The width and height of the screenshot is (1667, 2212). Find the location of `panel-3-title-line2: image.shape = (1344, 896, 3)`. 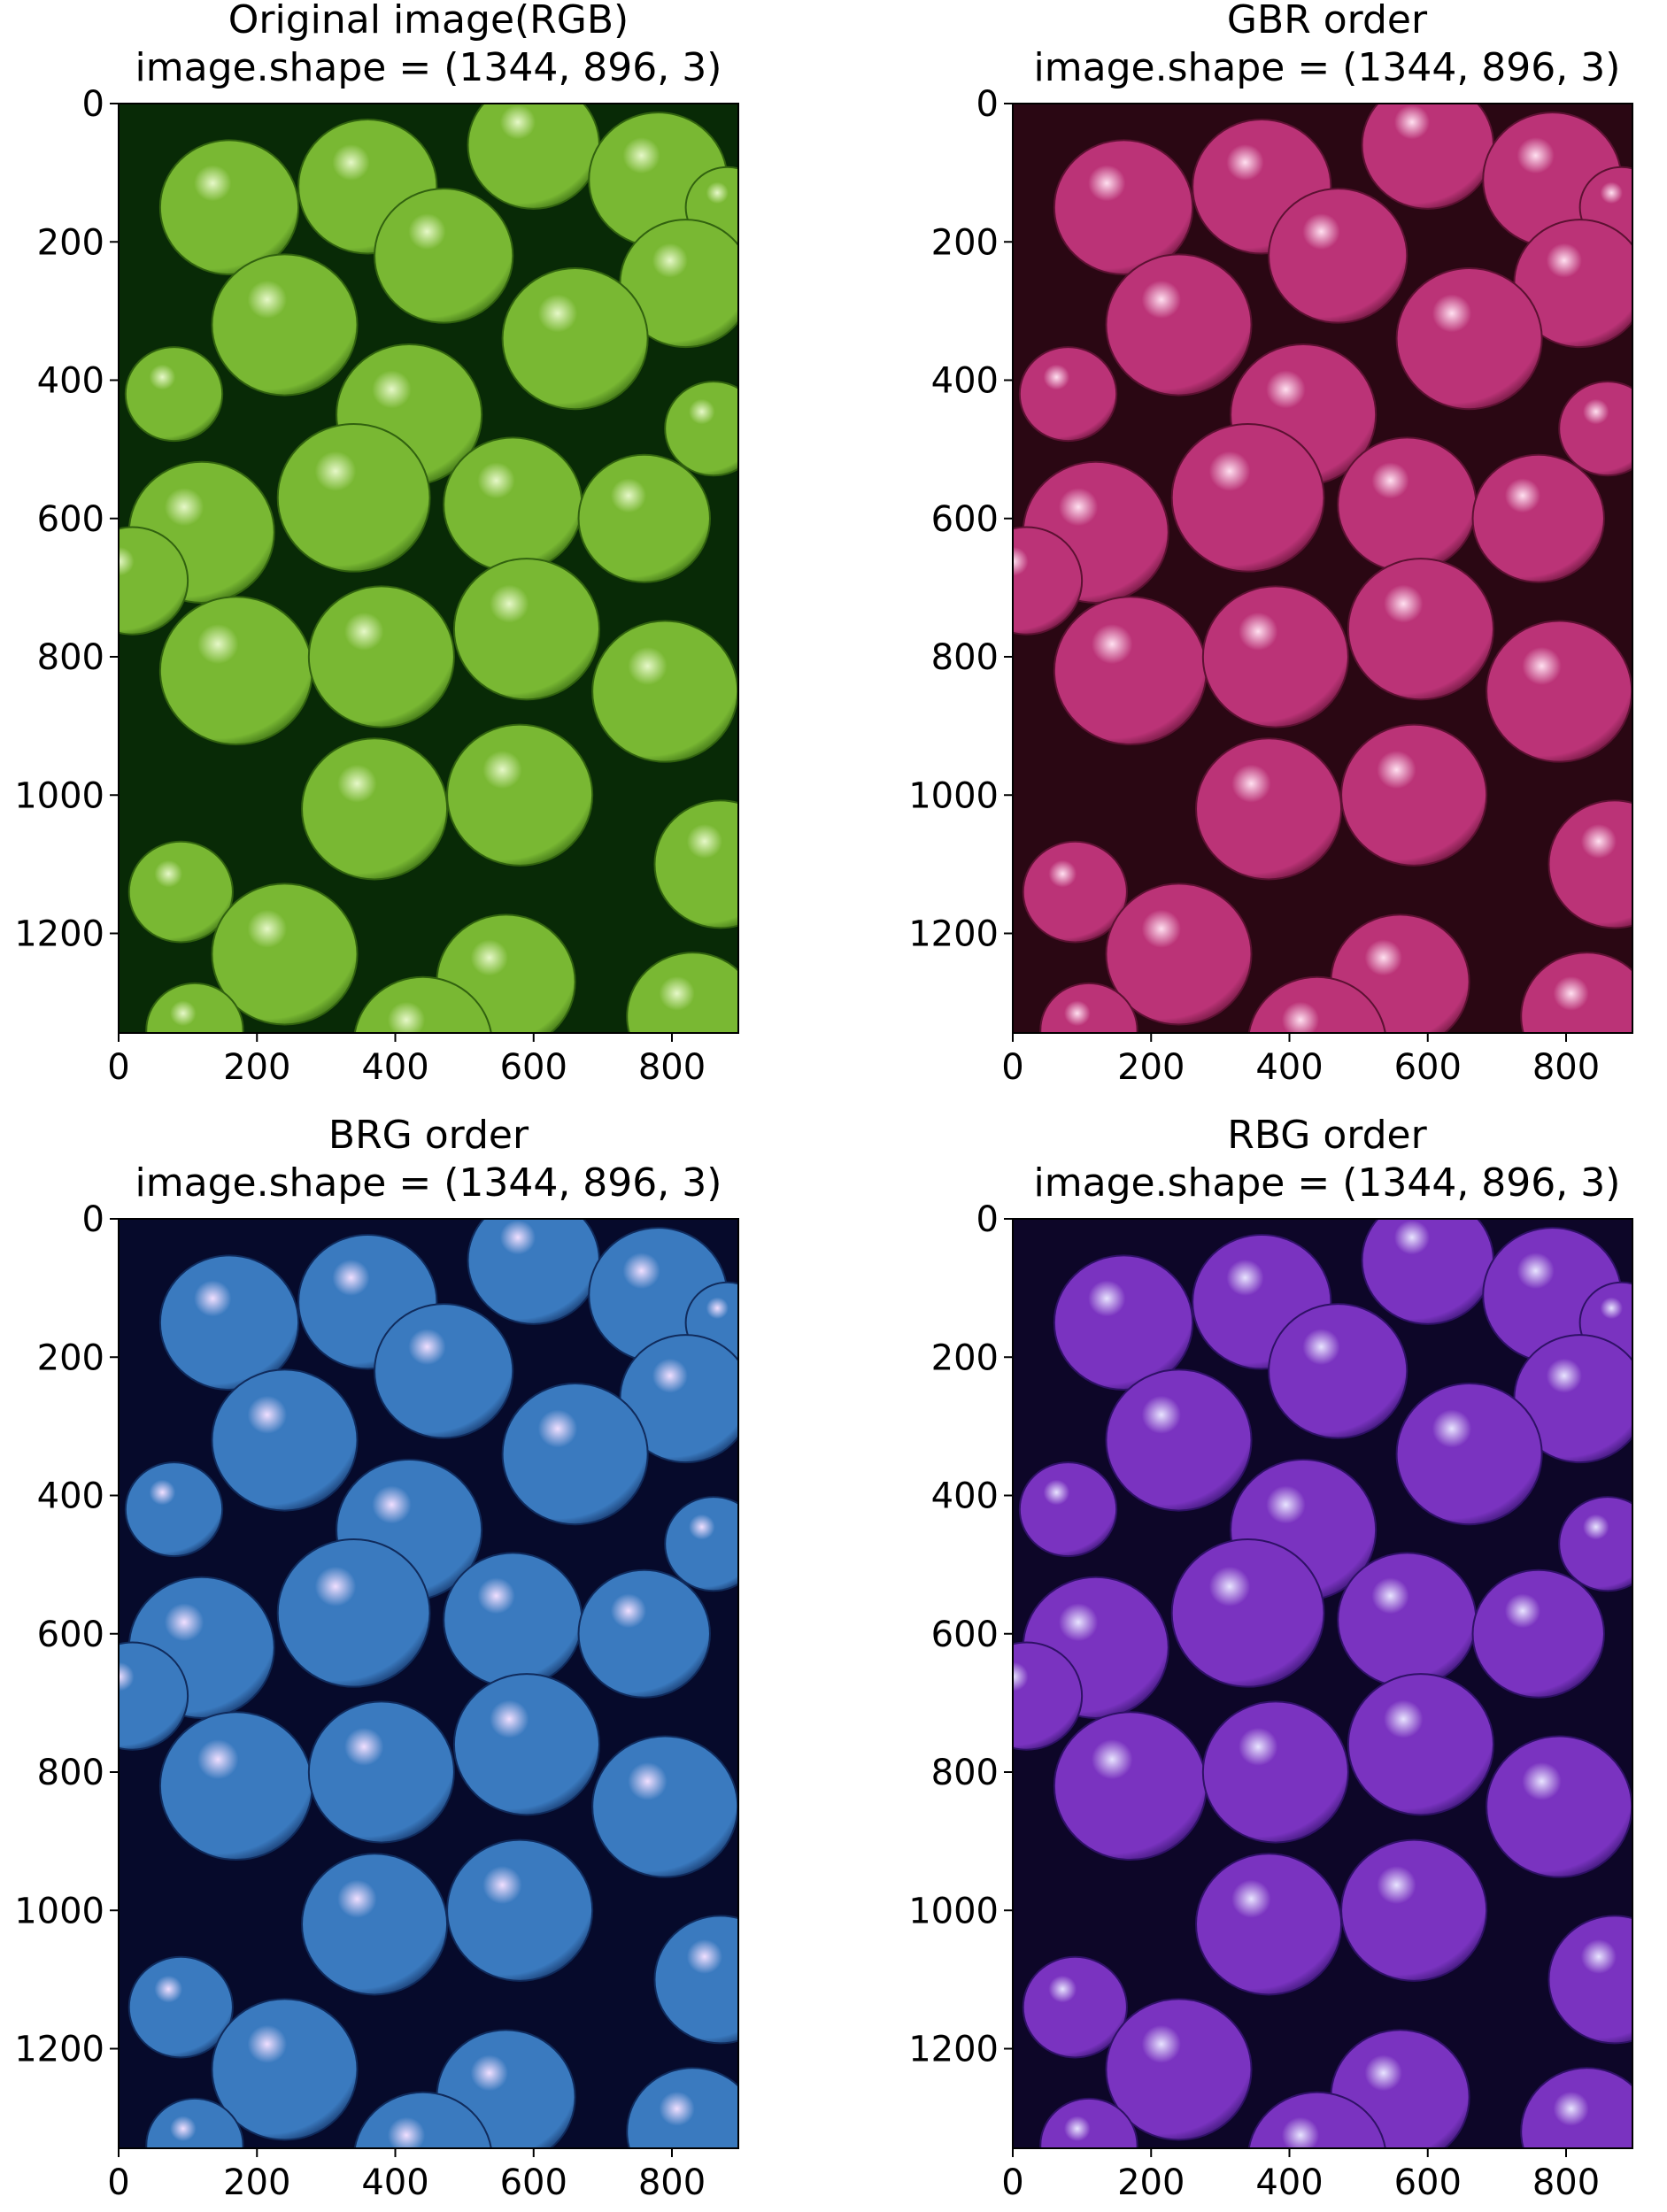

panel-3-title-line2: image.shape = (1344, 896, 3) is located at coordinates (428, 1183).